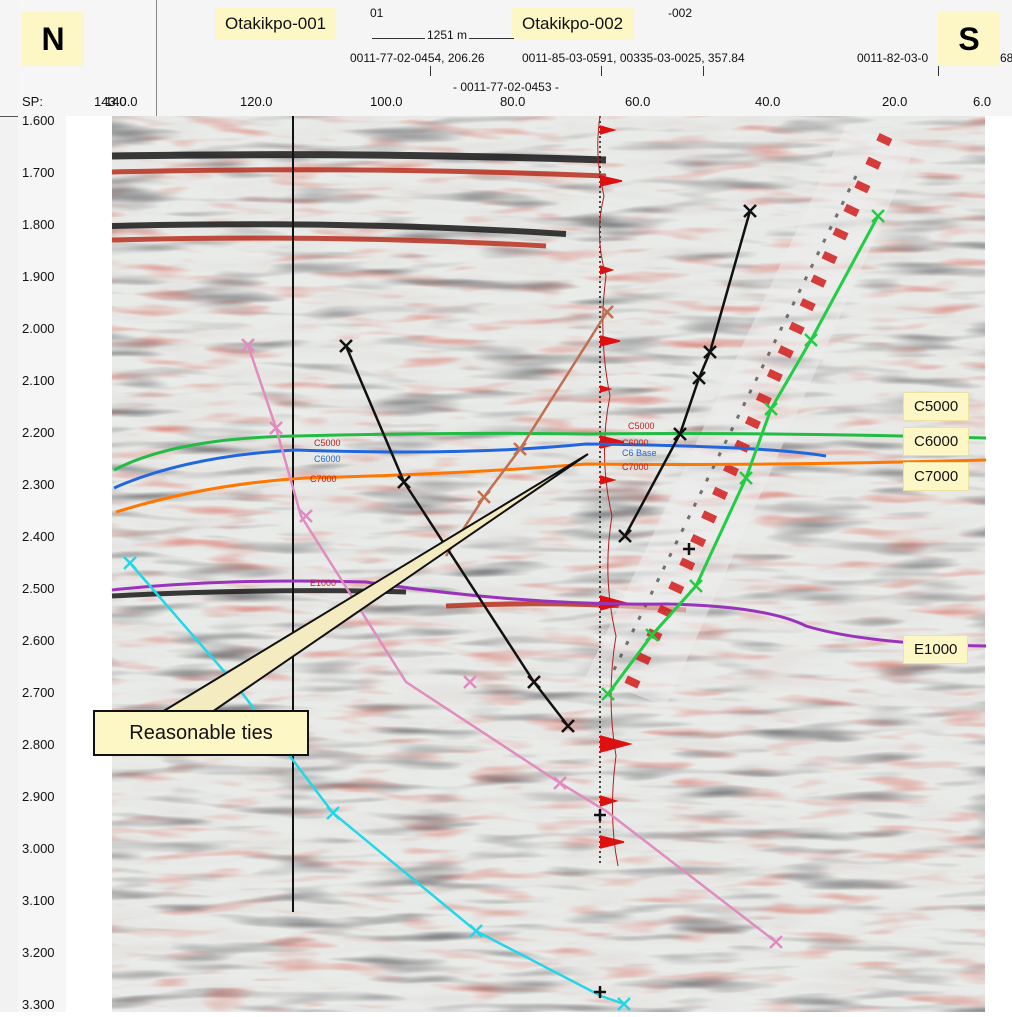 The height and width of the screenshot is (1017, 1012). I want to click on horizon-c5000, so click(550, 451).